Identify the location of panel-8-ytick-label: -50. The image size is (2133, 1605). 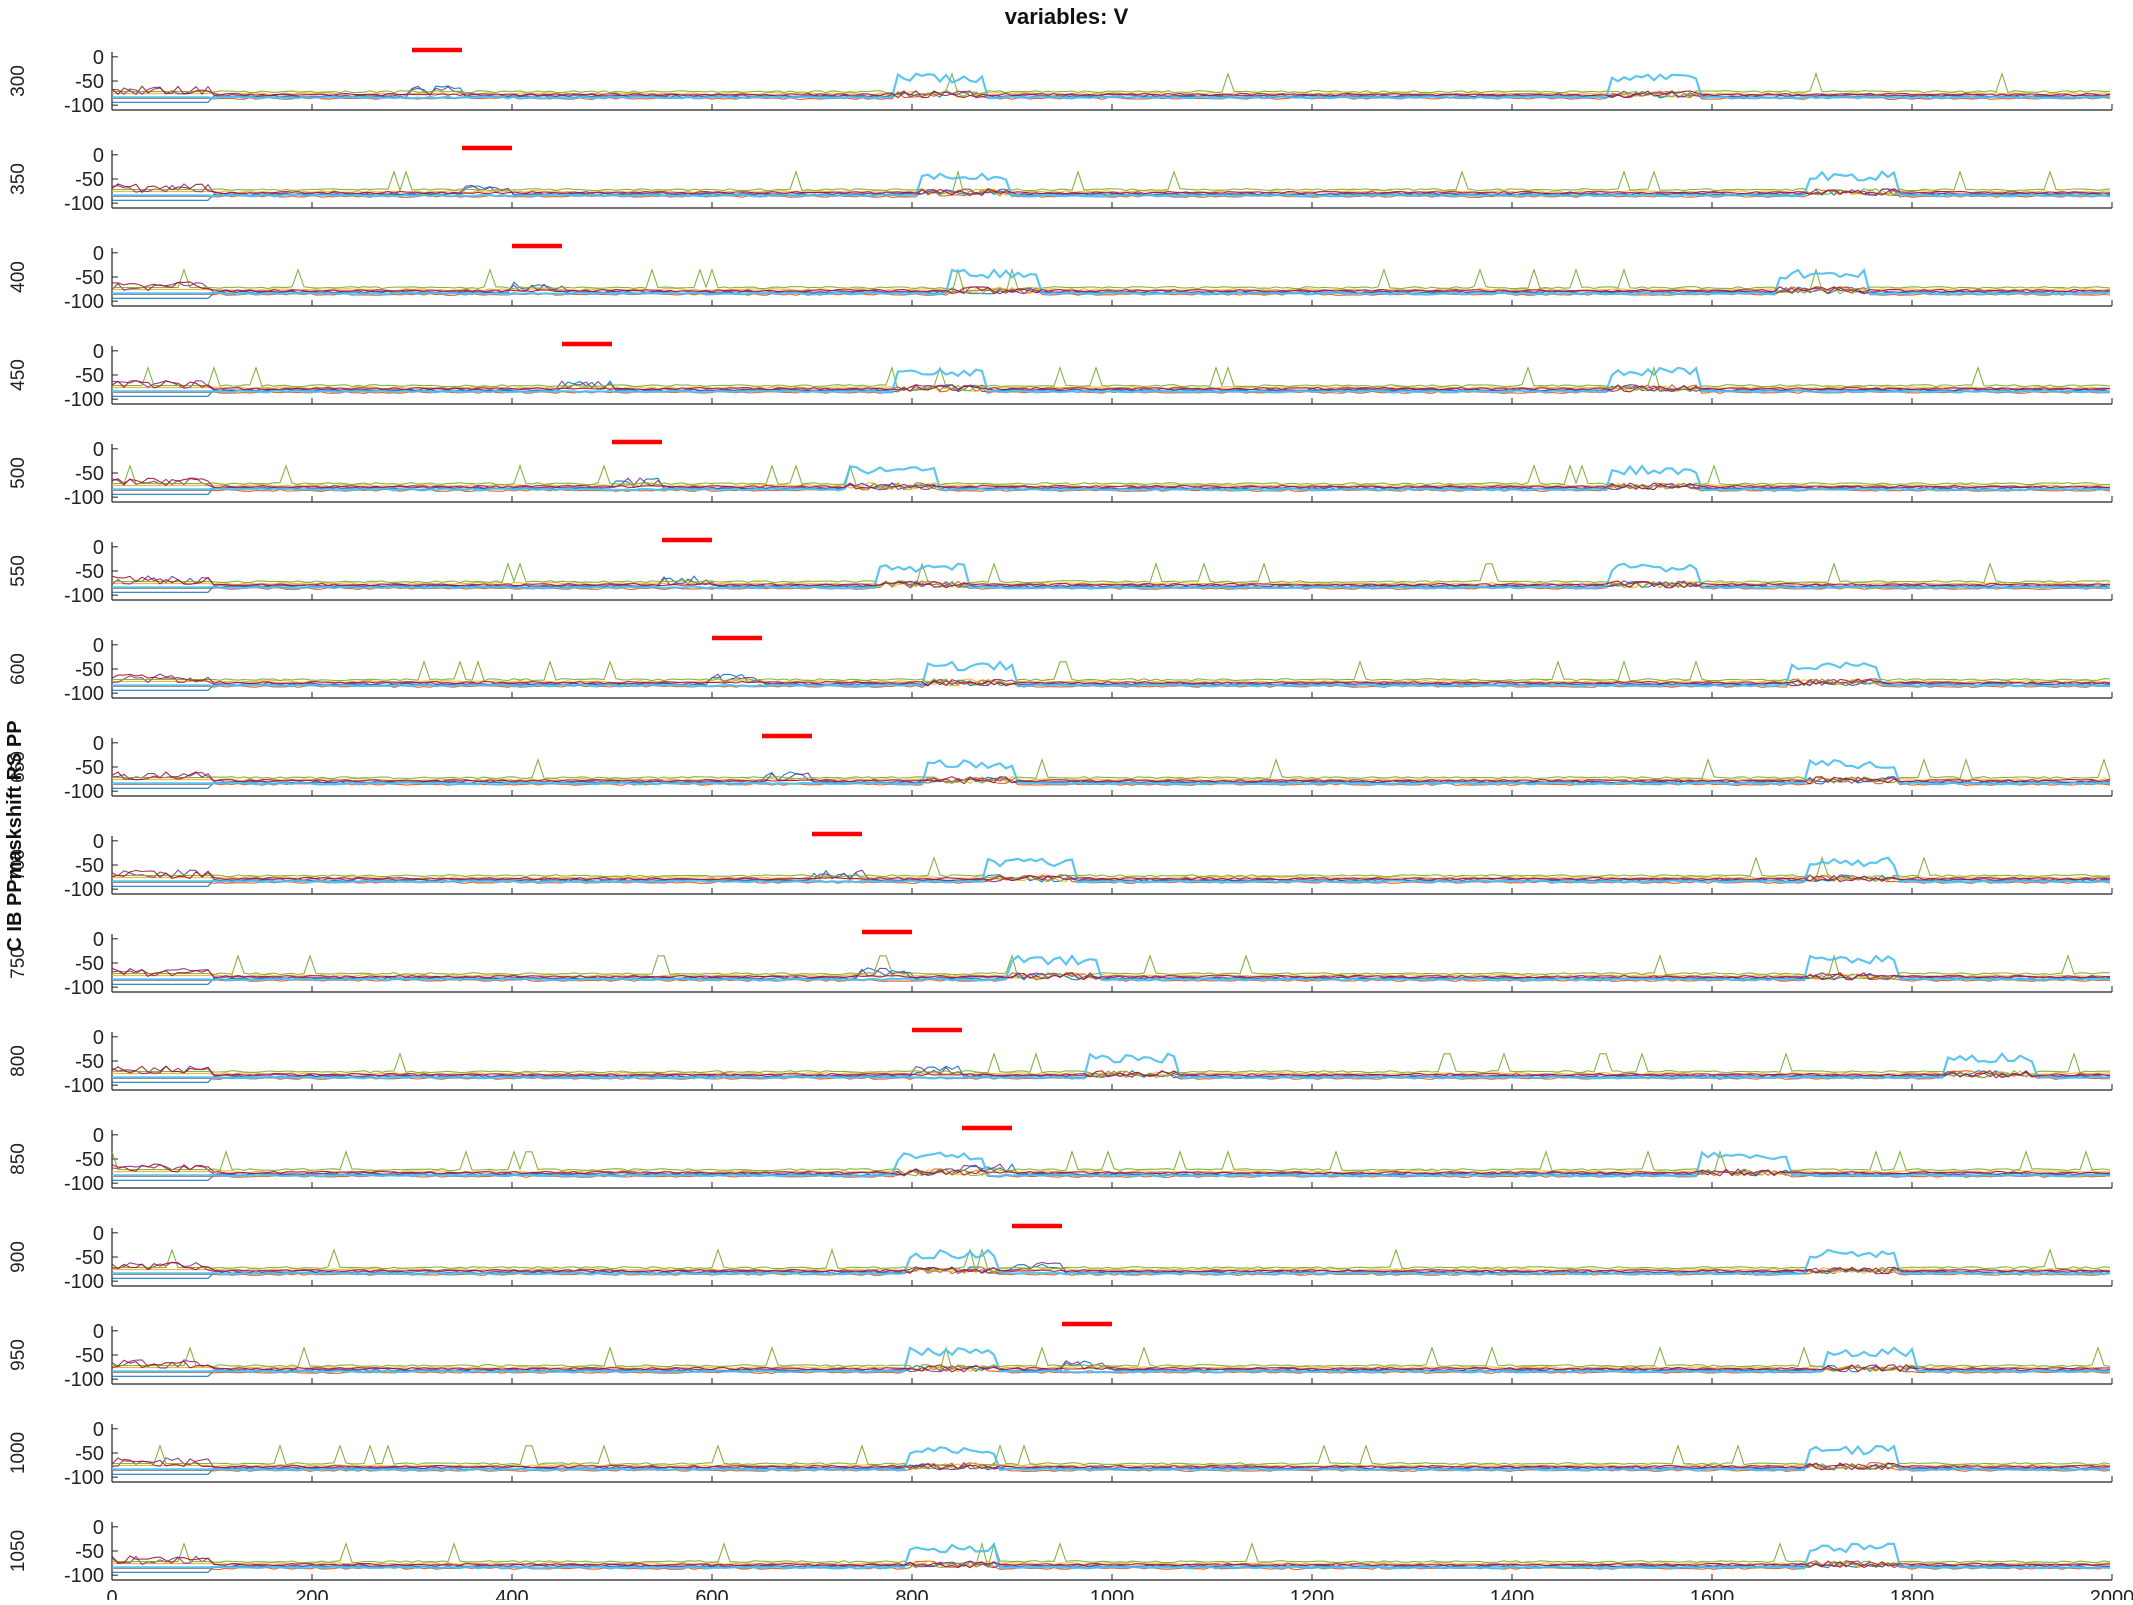
(89, 768).